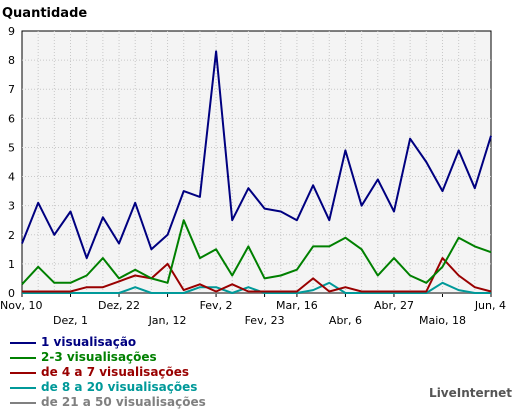 This screenshot has height=410, width=520. Describe the element at coordinates (11, 206) in the screenshot. I see `y-tick-label: 3` at that location.